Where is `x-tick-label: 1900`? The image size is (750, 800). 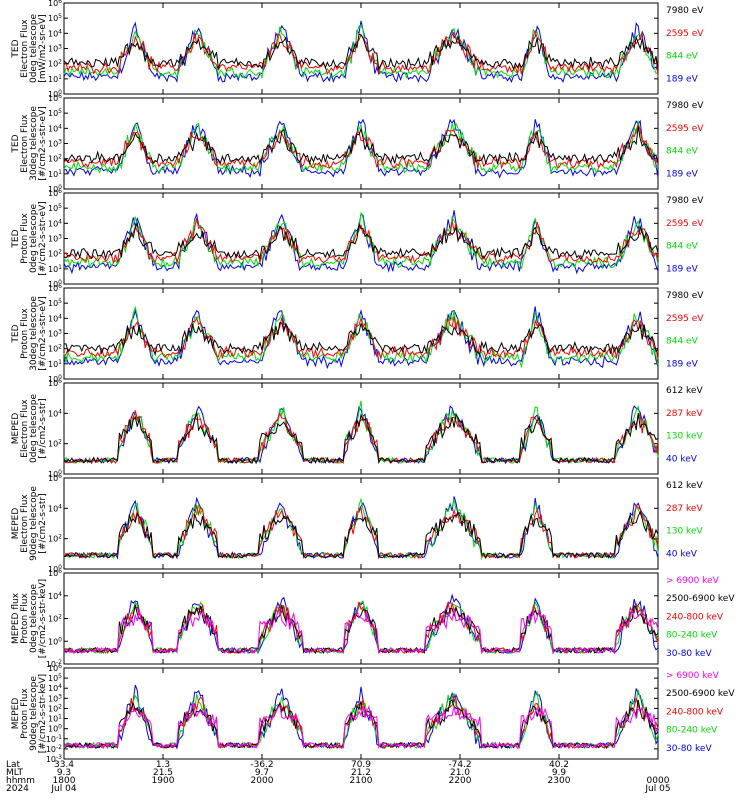 x-tick-label: 1900 is located at coordinates (163, 781).